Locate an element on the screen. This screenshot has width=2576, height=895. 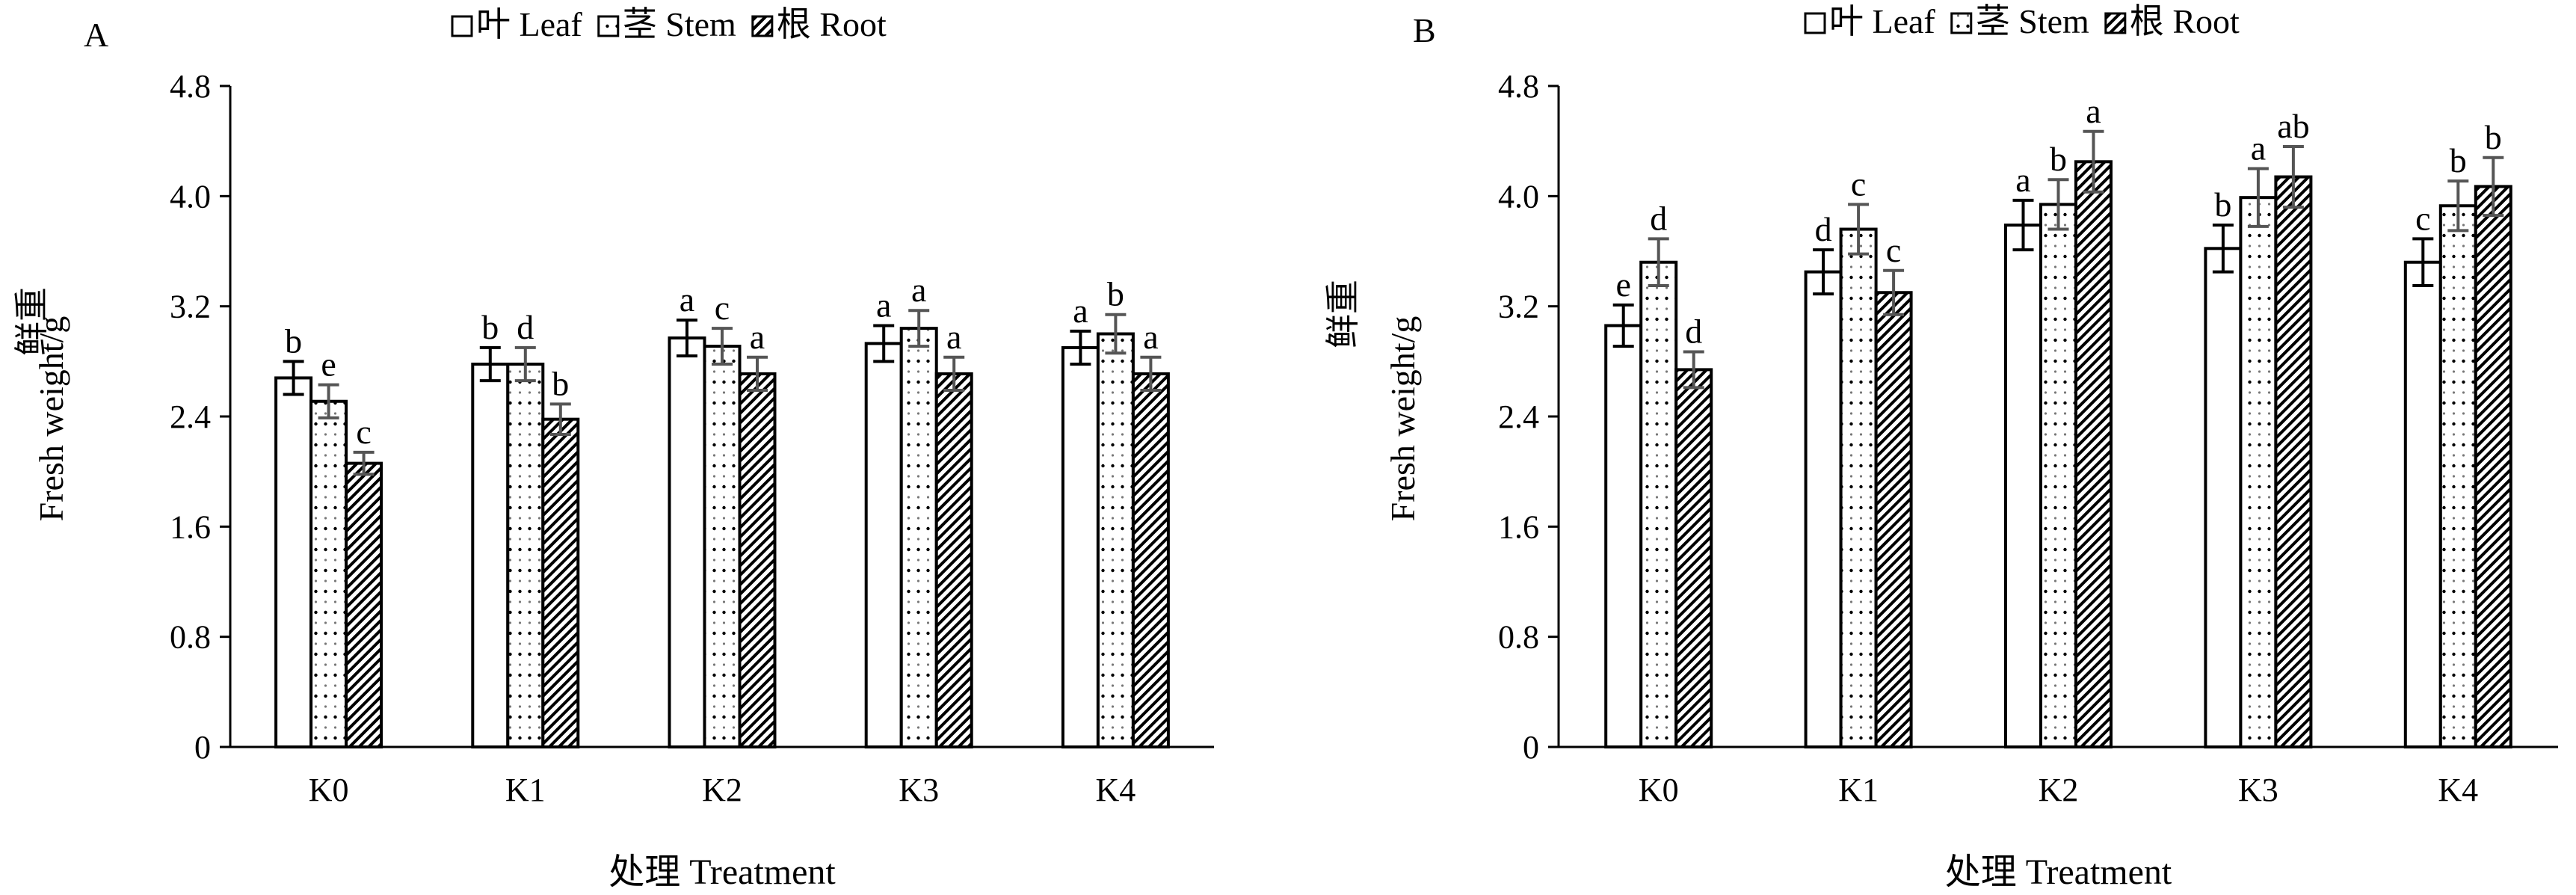
panel-label: A is located at coordinates (96, 35).